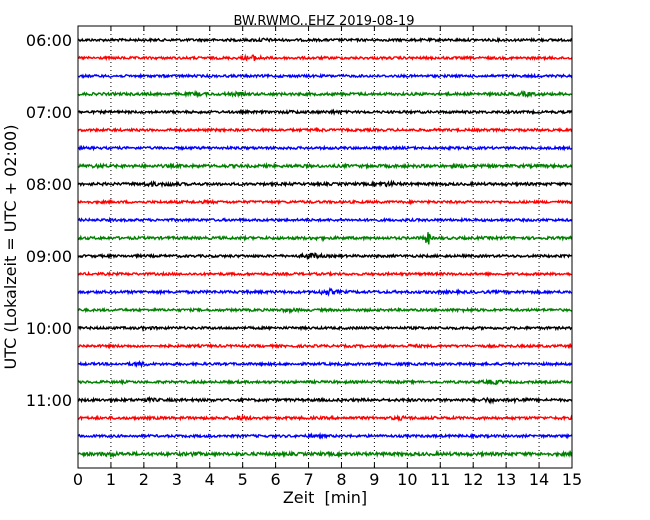 This screenshot has width=650, height=520. What do you see at coordinates (325, 497) in the screenshot?
I see `x-axis-label: Zeit [min]` at bounding box center [325, 497].